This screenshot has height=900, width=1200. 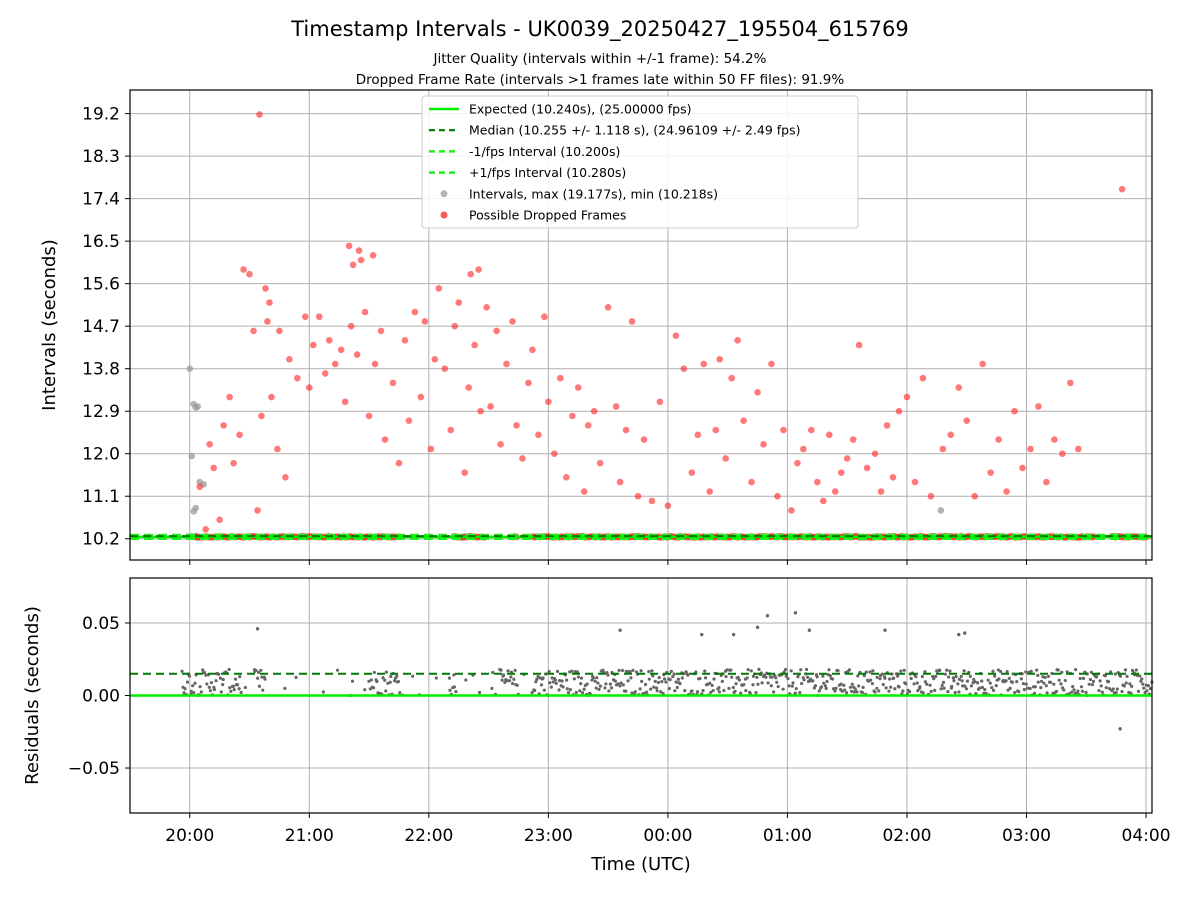 What do you see at coordinates (580, 109) in the screenshot?
I see `legend-label: Expected (10.240s), (25.00000 fps)` at bounding box center [580, 109].